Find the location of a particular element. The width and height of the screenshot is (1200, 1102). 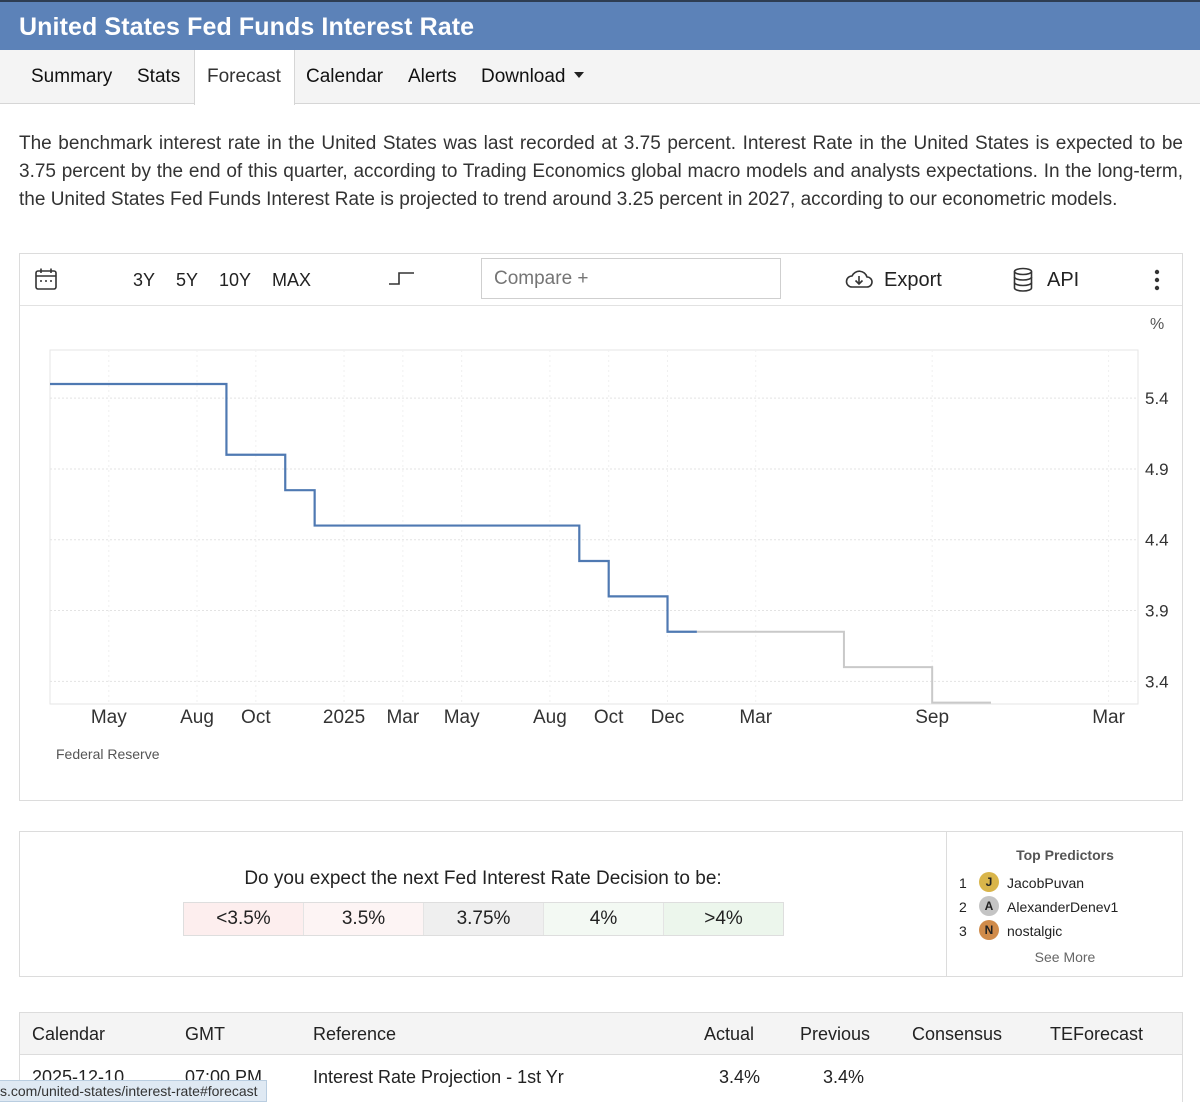

tab-download: Download is located at coordinates (532, 77).